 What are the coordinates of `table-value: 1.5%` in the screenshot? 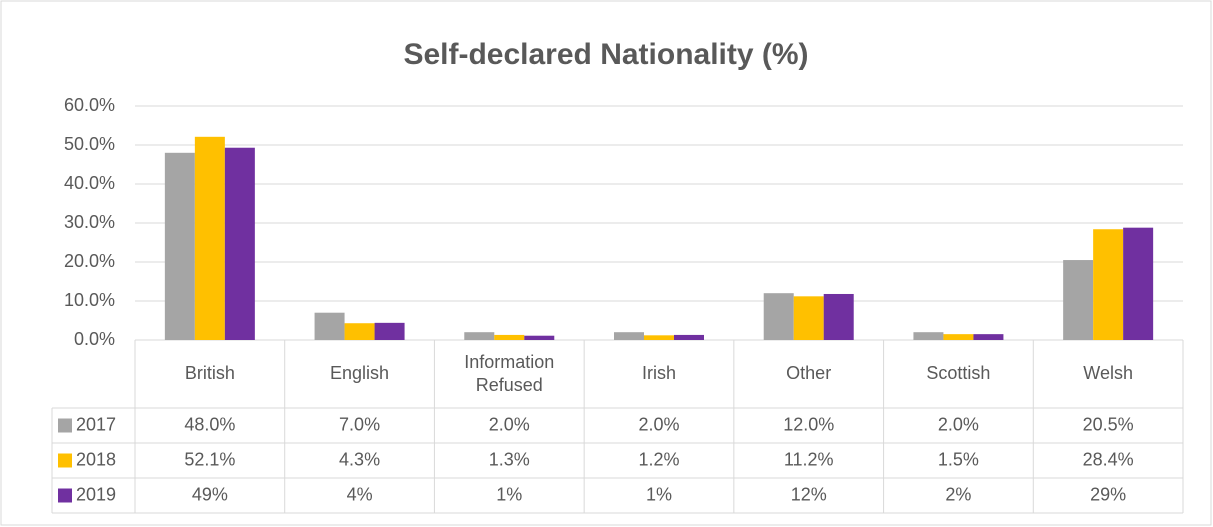 It's located at (958, 459).